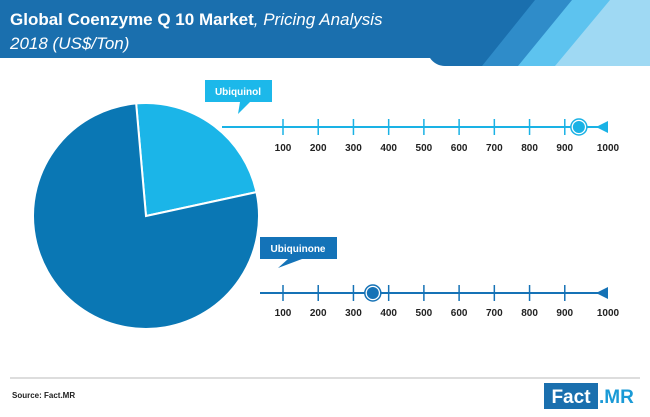 Image resolution: width=650 pixels, height=417 pixels. Describe the element at coordinates (421, 136) in the screenshot. I see `price-scale-ubiquinol: 100 200 300 400 500 600 700 800 900 1000` at that location.